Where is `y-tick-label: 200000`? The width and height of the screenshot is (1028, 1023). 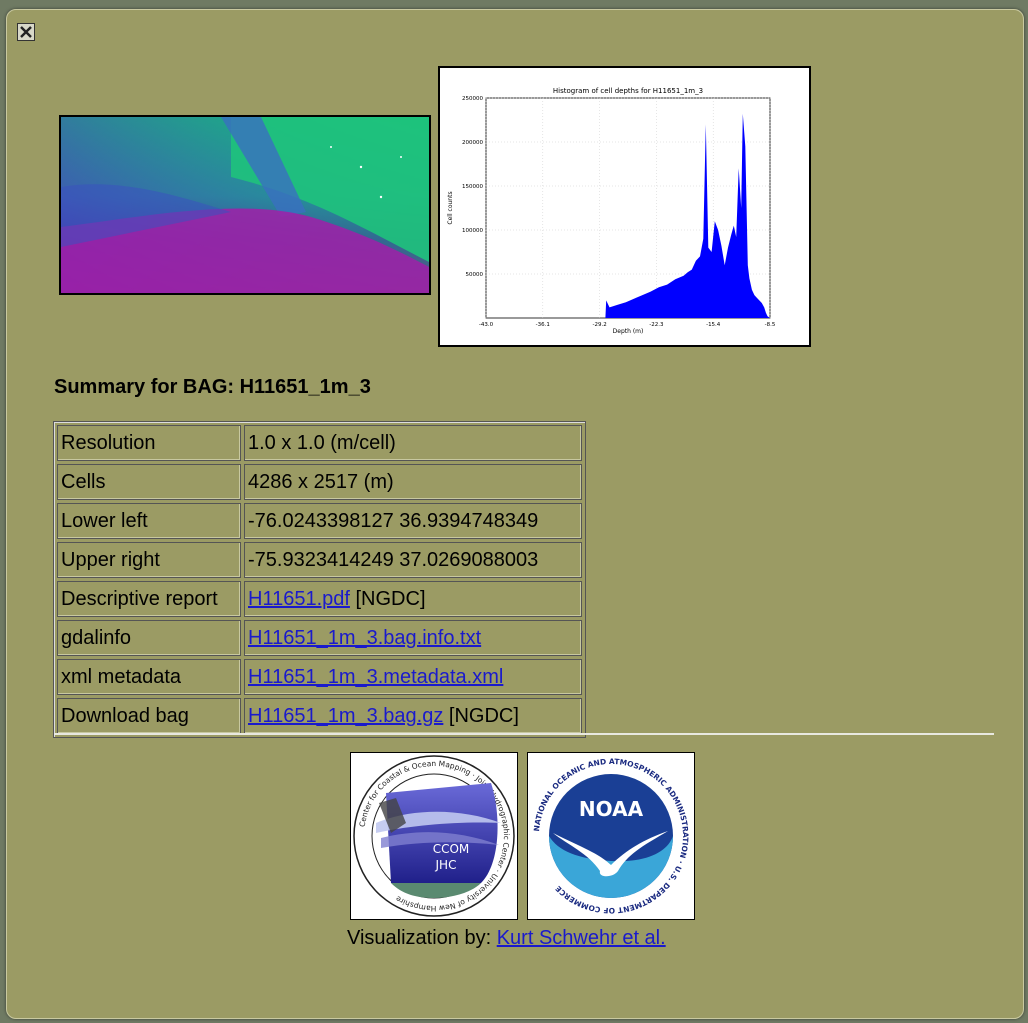 y-tick-label: 200000 is located at coordinates (472, 143).